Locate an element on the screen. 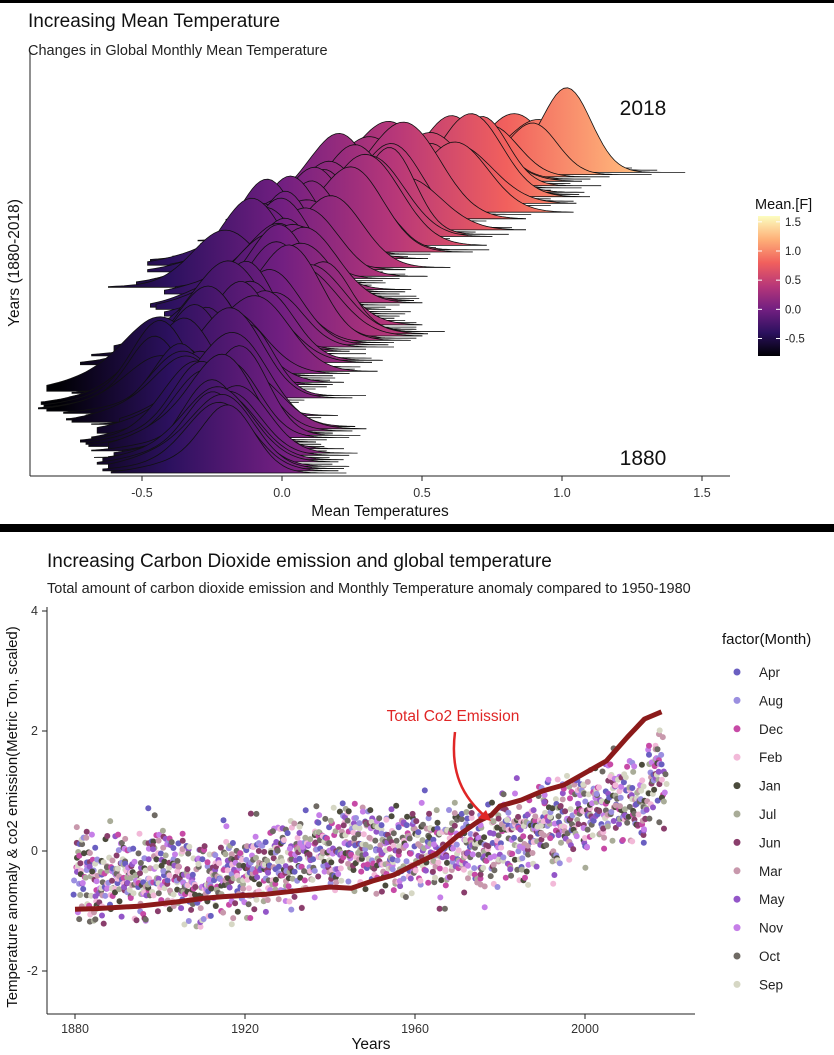 This screenshot has height=1055, width=834. co2-emission-line is located at coordinates (368, 810).